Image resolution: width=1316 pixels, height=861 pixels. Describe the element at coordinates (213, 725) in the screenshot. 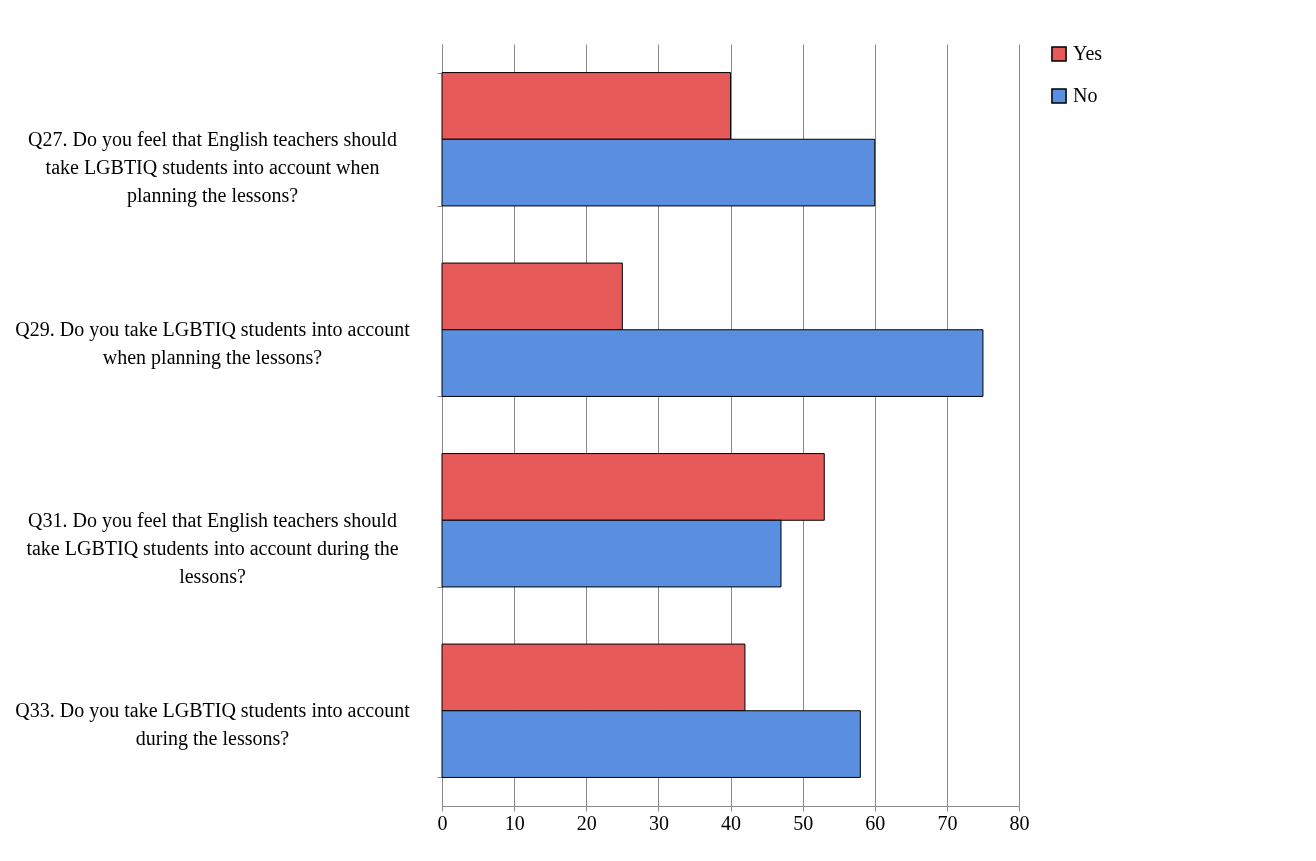

I see `y-tick-label: Q33. Do you take LGBTIQ students into account during the lessons?` at that location.